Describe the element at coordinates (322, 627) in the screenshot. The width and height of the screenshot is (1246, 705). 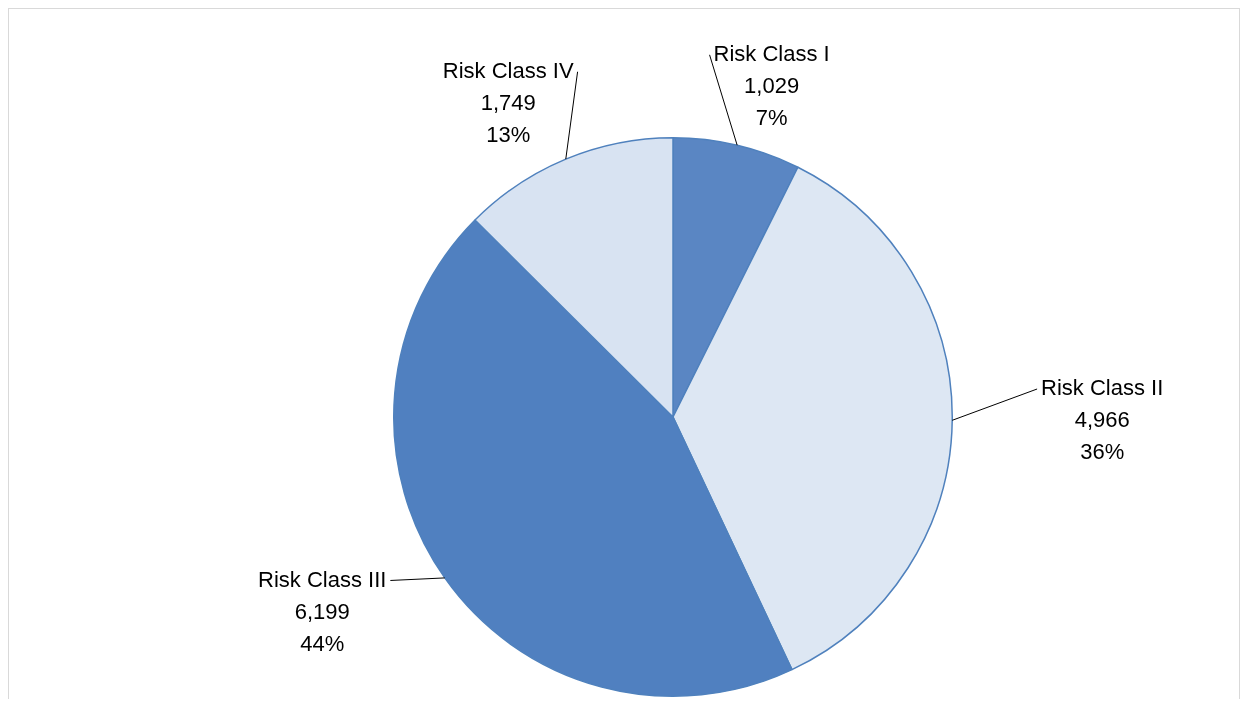
I see `data-label: 6,199 44%` at that location.